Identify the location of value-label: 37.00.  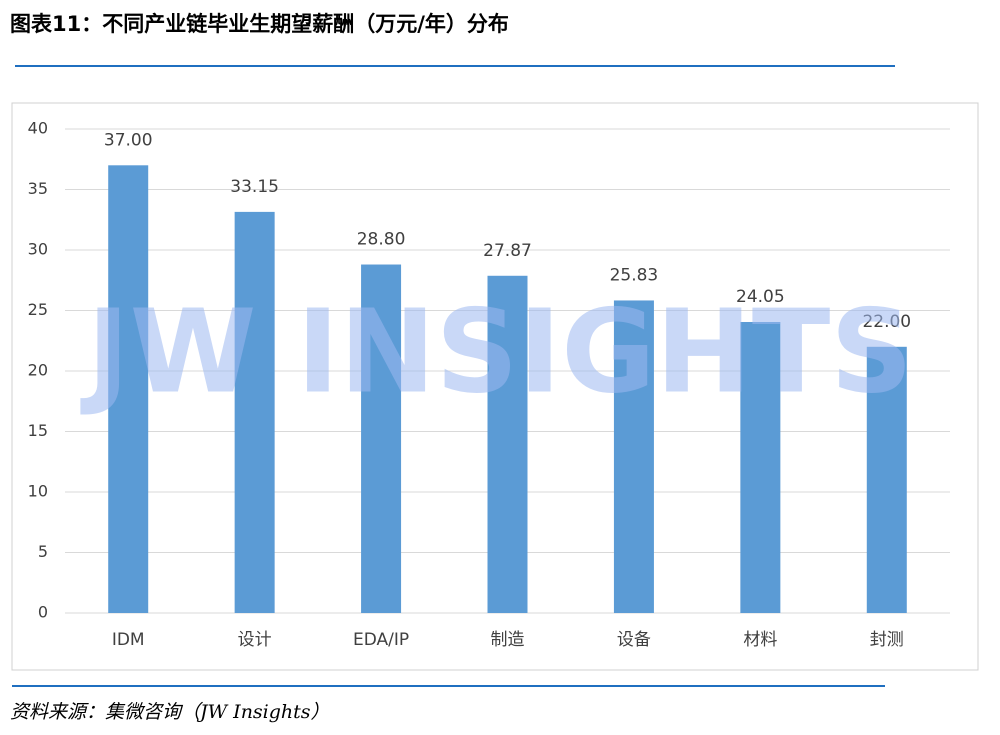
(128, 140).